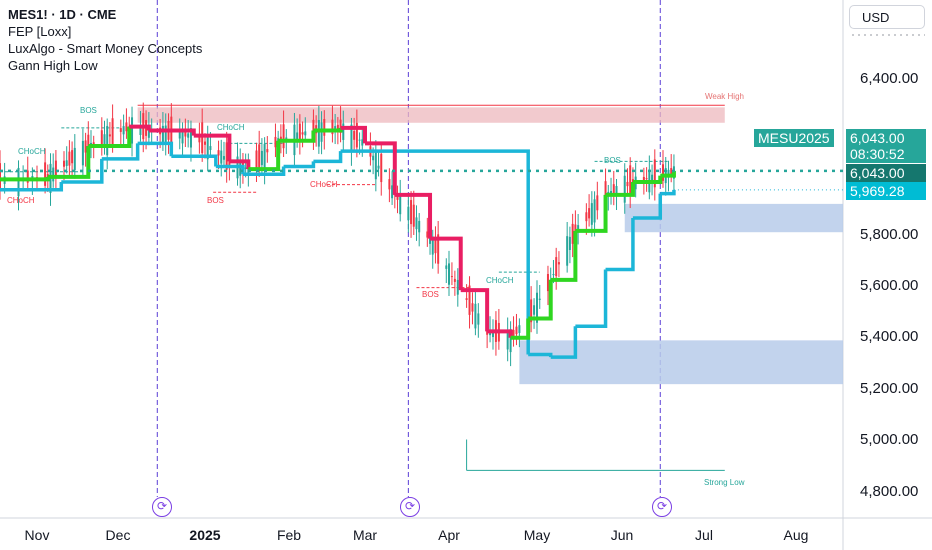  Describe the element at coordinates (537, 535) in the screenshot. I see `time-axis-label: May` at that location.